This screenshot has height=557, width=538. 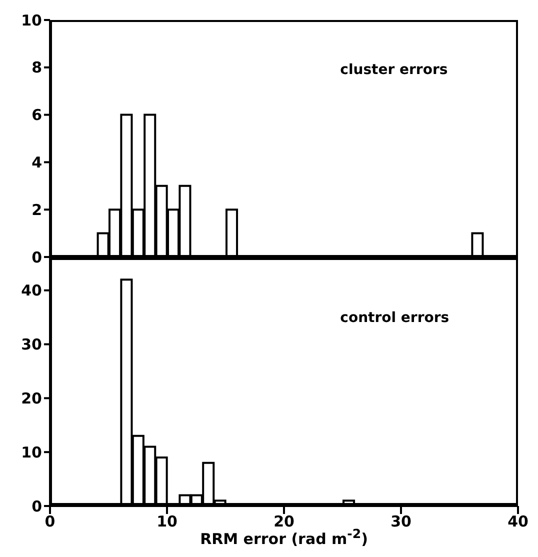 What do you see at coordinates (37, 67) in the screenshot?
I see `y-tick-label: 8` at bounding box center [37, 67].